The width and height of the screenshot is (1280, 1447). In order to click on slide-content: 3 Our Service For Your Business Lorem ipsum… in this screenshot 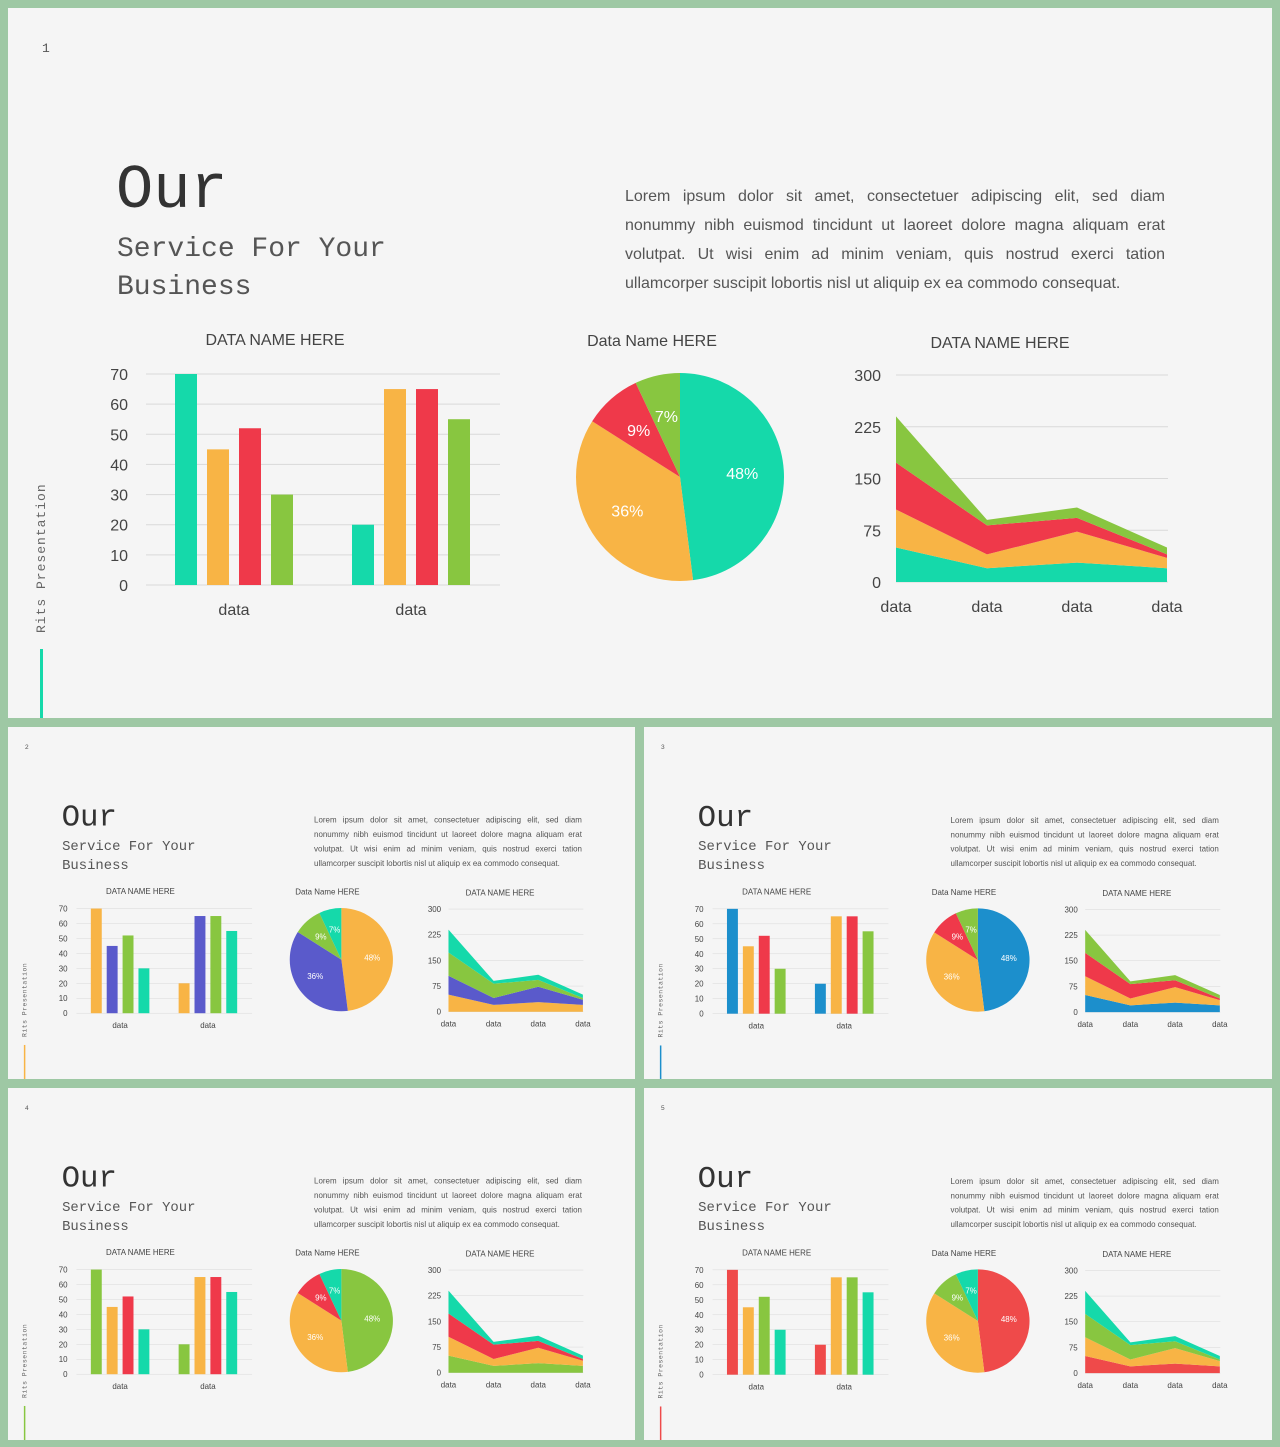, I will do `click(958, 903)`.